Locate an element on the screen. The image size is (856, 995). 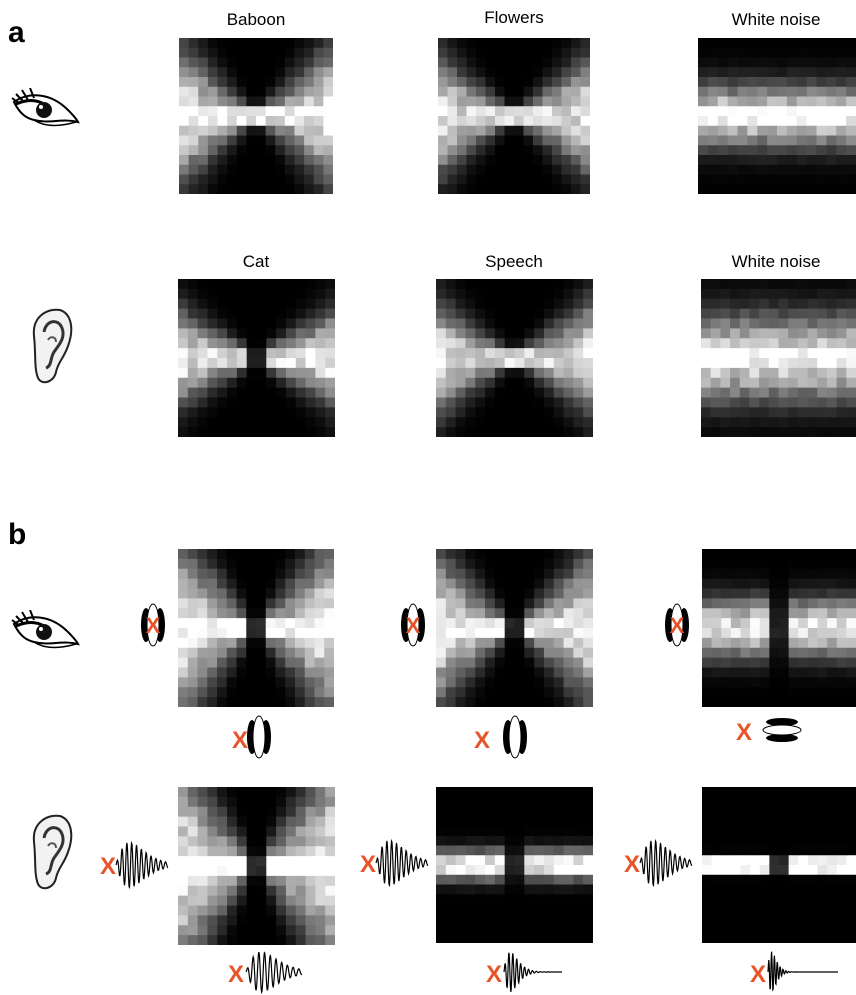
heatmap-cat-cells is located at coordinates (256, 358).